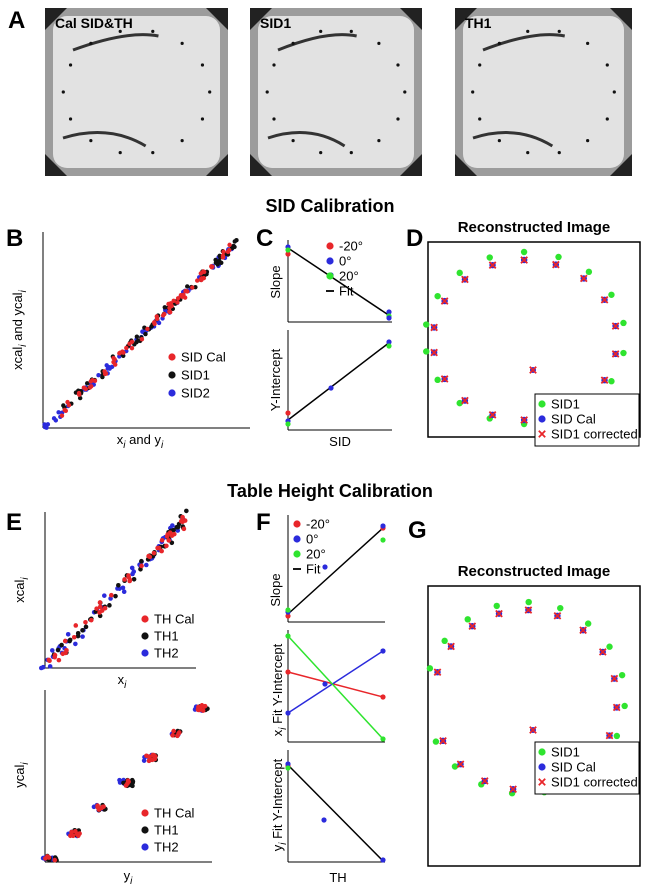 The image size is (645, 891). Describe the element at coordinates (166, 636) in the screenshot. I see `legend-label: TH1` at that location.